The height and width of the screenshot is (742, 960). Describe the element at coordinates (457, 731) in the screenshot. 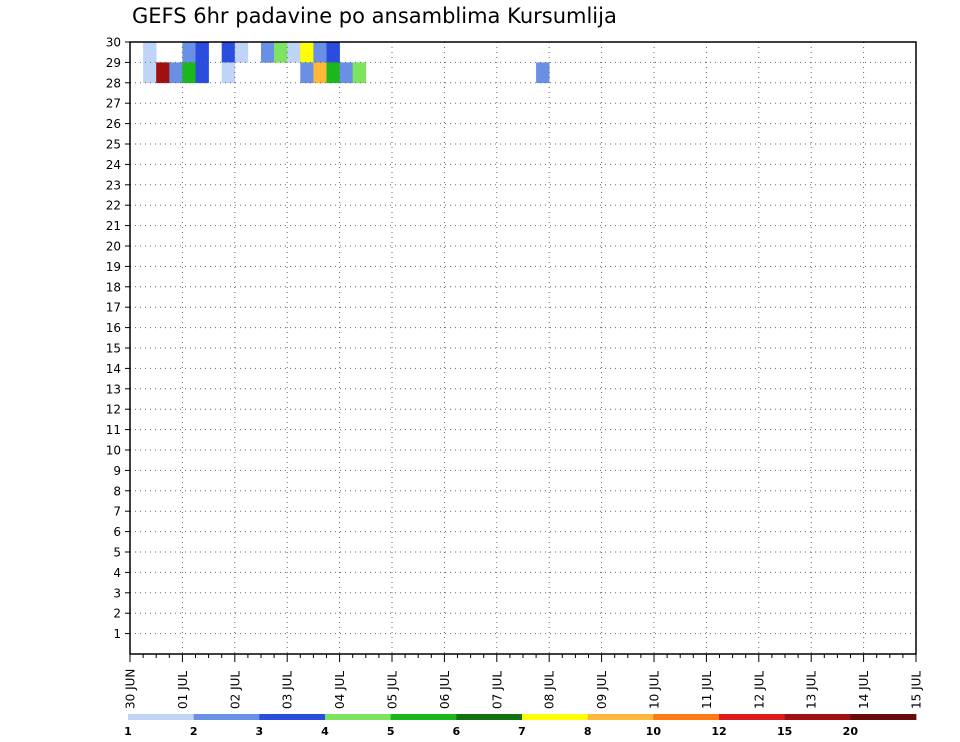

I see `legend-label: 6` at that location.